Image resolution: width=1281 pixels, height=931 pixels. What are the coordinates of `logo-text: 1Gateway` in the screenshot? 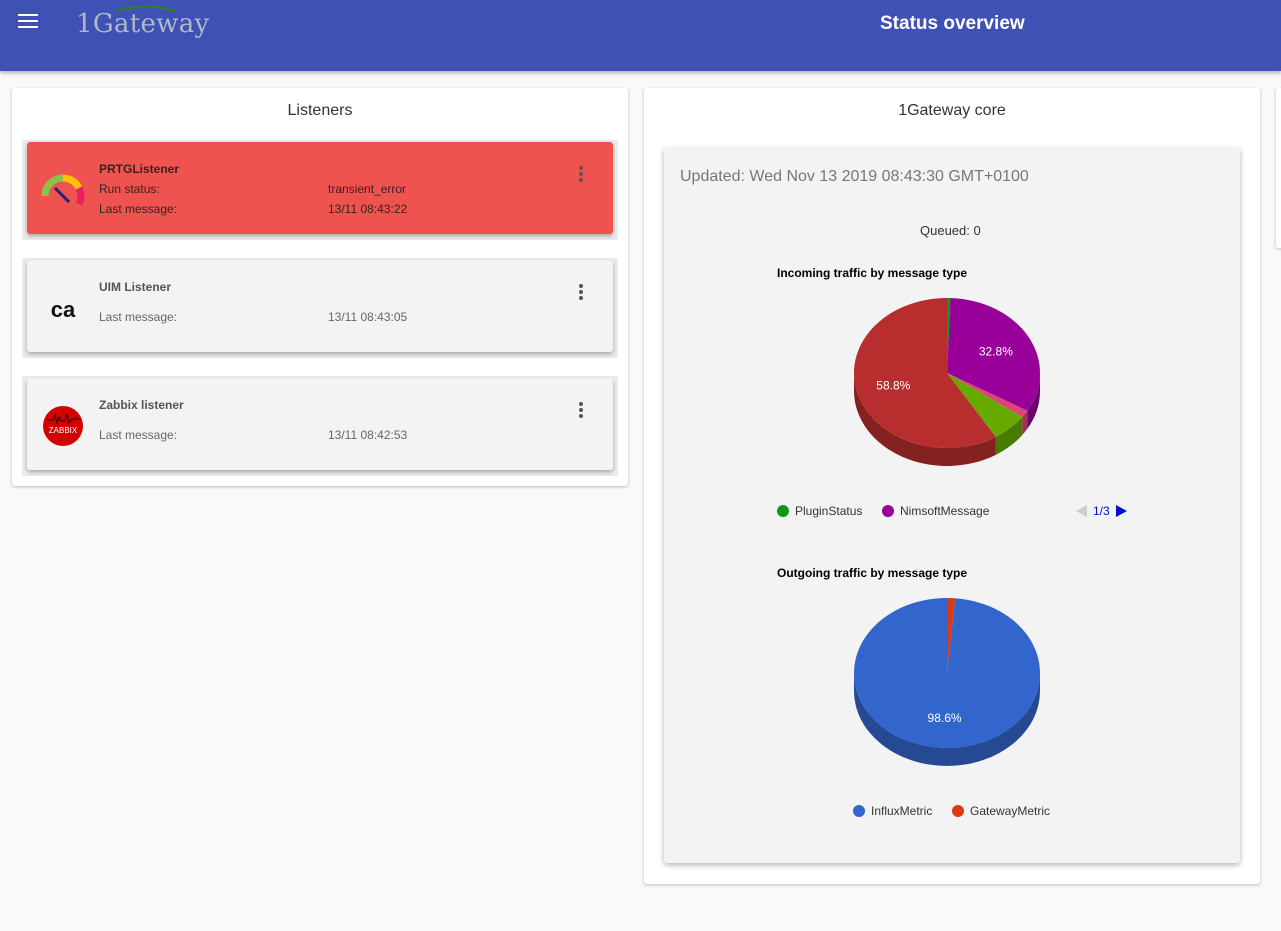 It's located at (143, 24).